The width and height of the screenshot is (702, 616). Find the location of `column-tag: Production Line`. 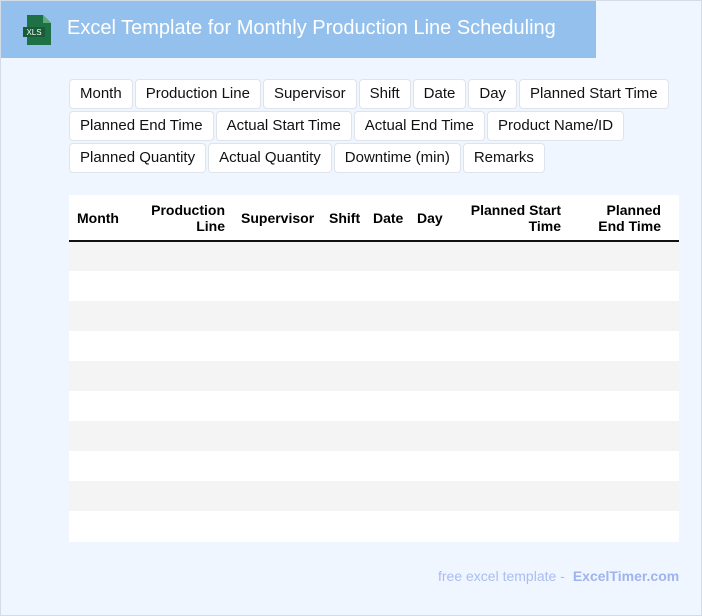

column-tag: Production Line is located at coordinates (197, 94).